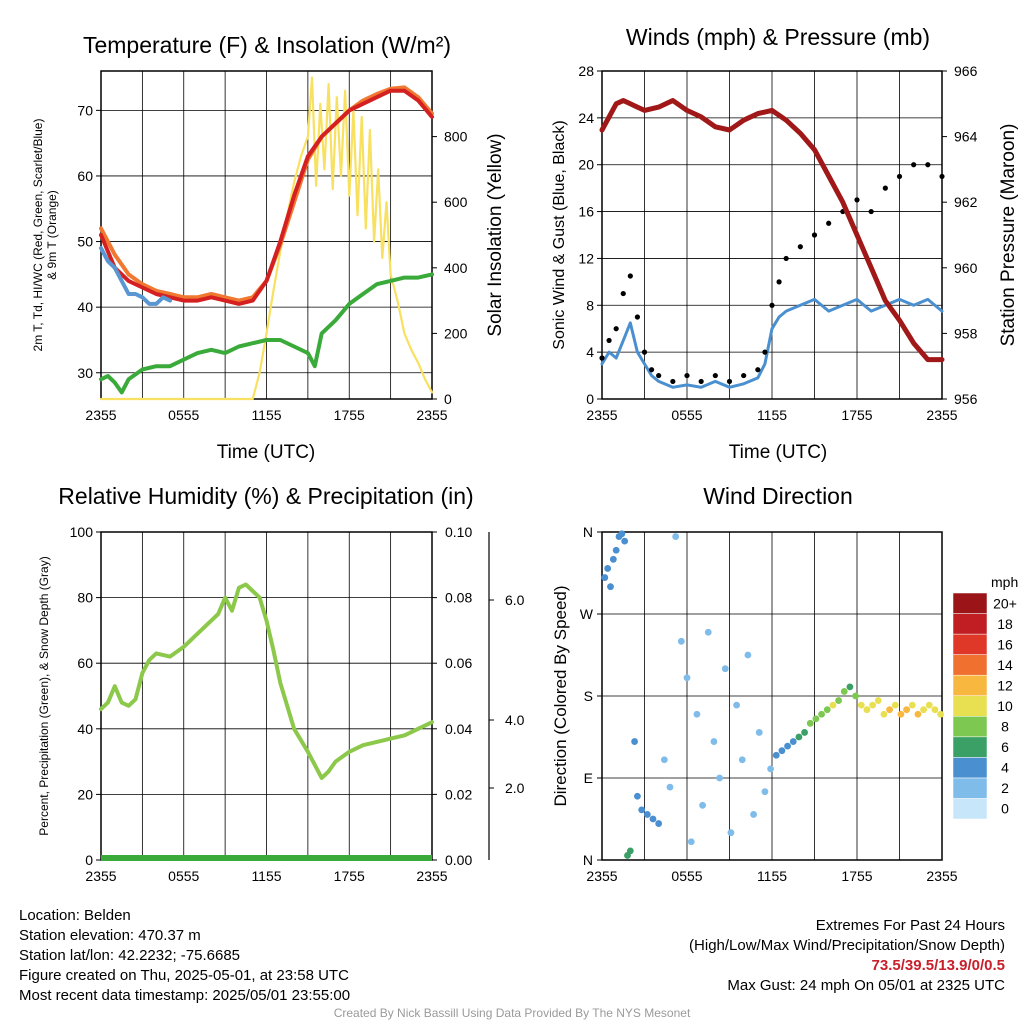 The width and height of the screenshot is (1024, 1024). What do you see at coordinates (267, 45) in the screenshot?
I see `temperature-title: Temperature (F) & Insolation (W/m²)` at bounding box center [267, 45].